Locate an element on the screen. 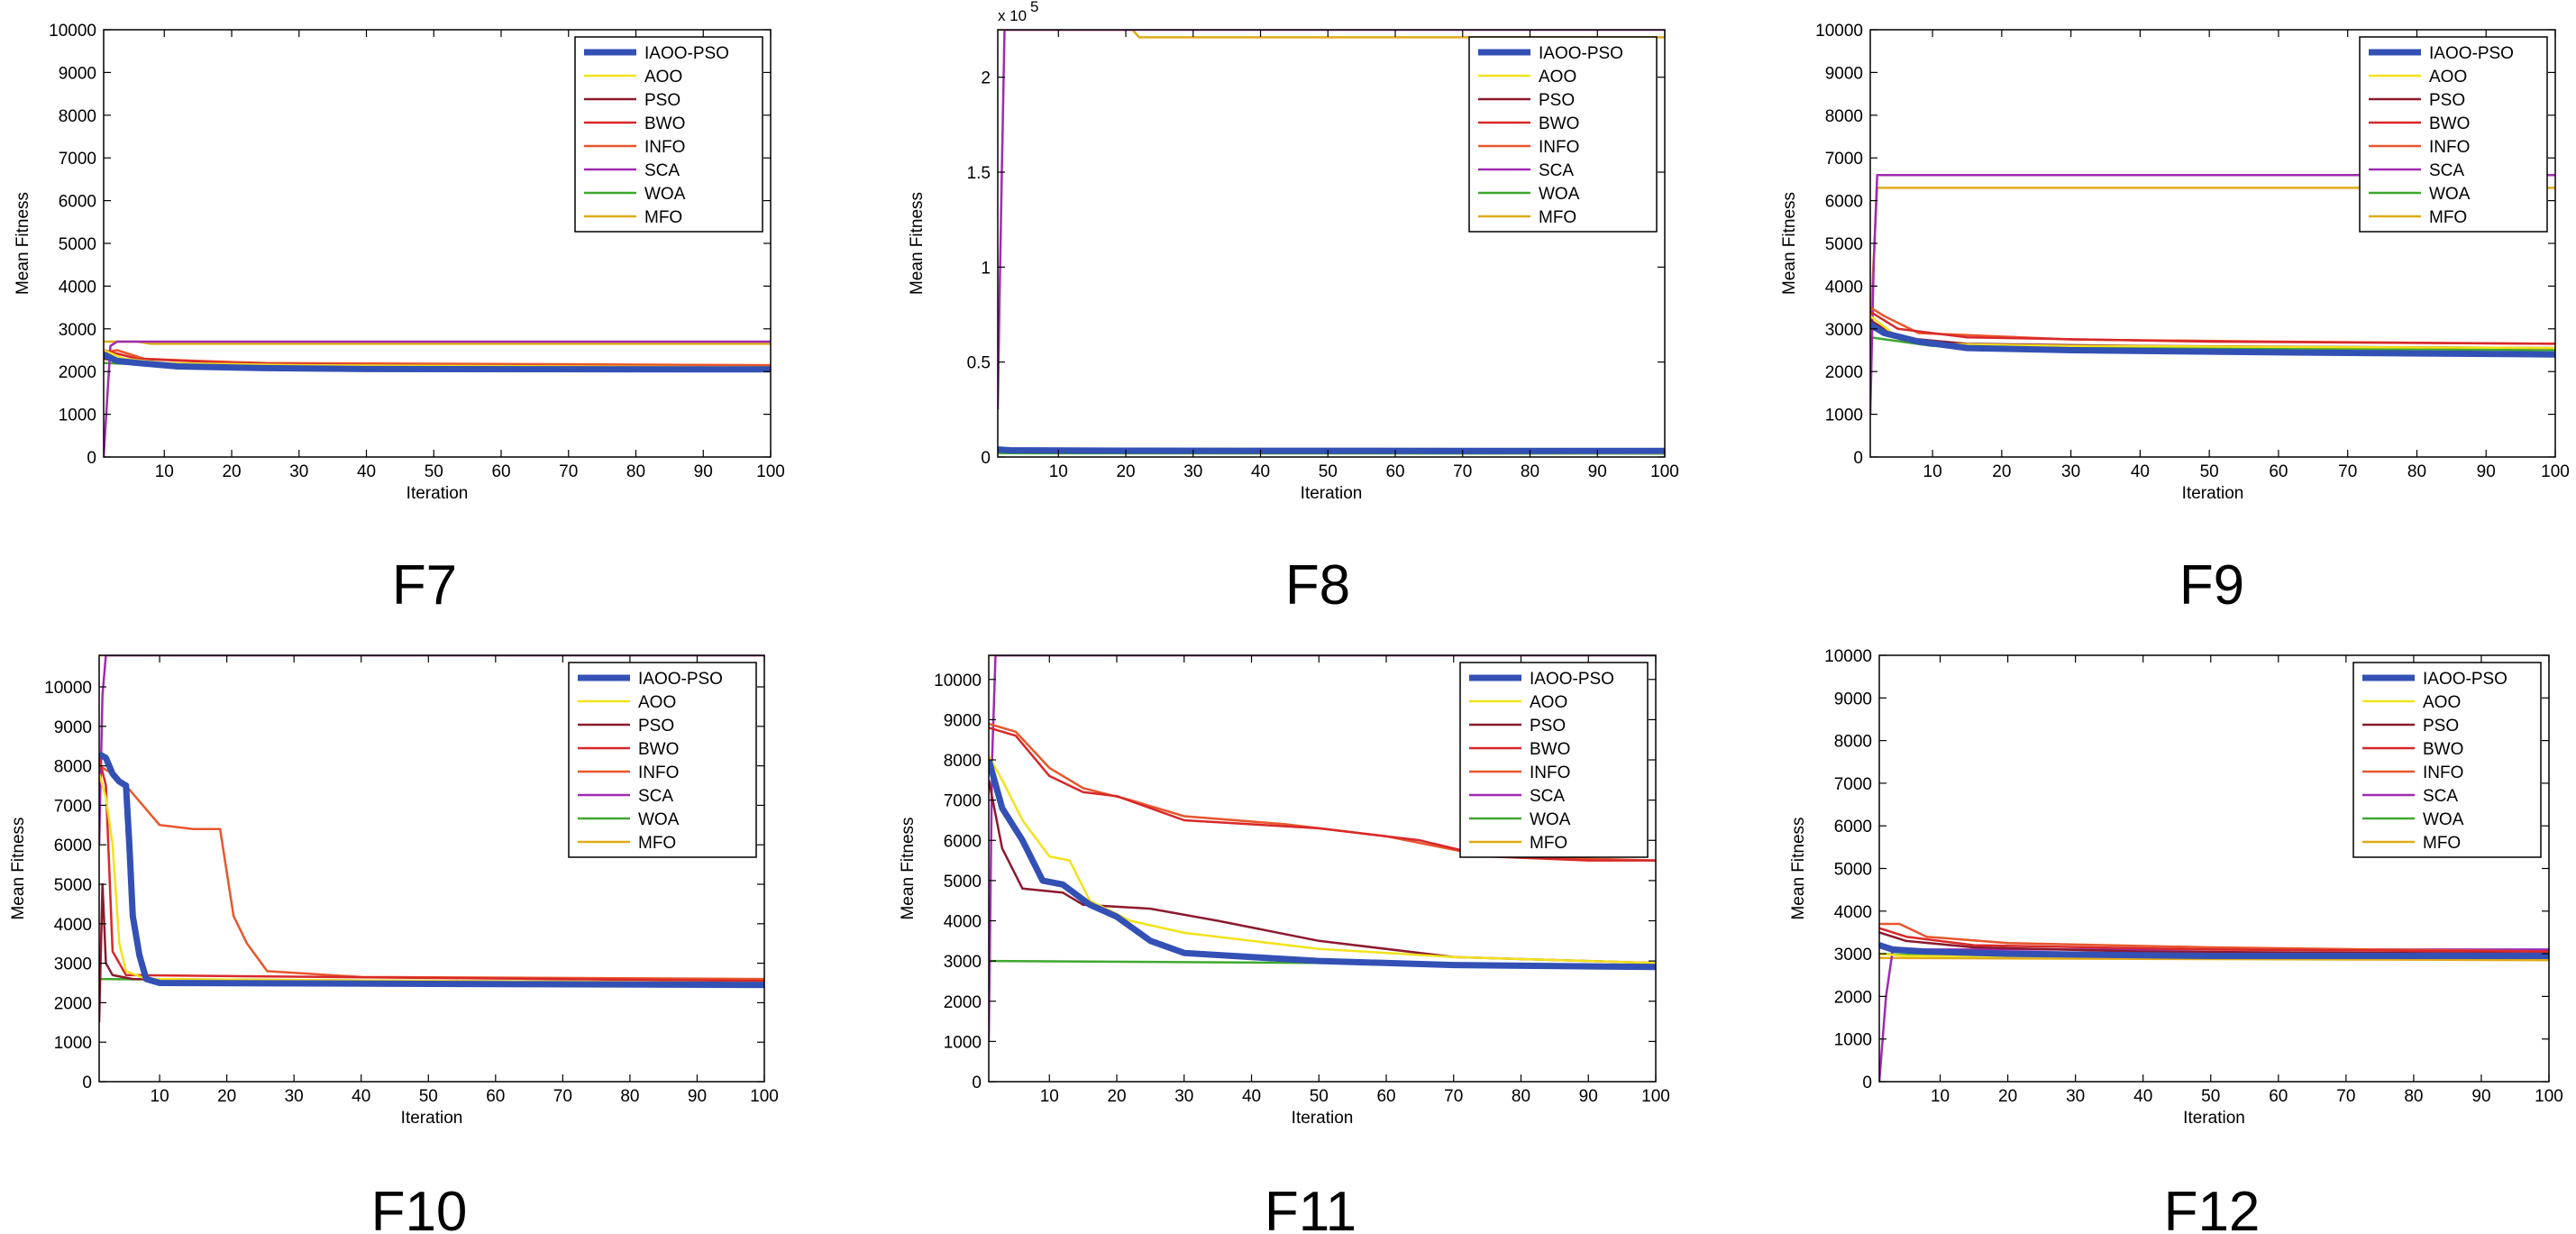  plot-frame is located at coordinates (1322, 868).